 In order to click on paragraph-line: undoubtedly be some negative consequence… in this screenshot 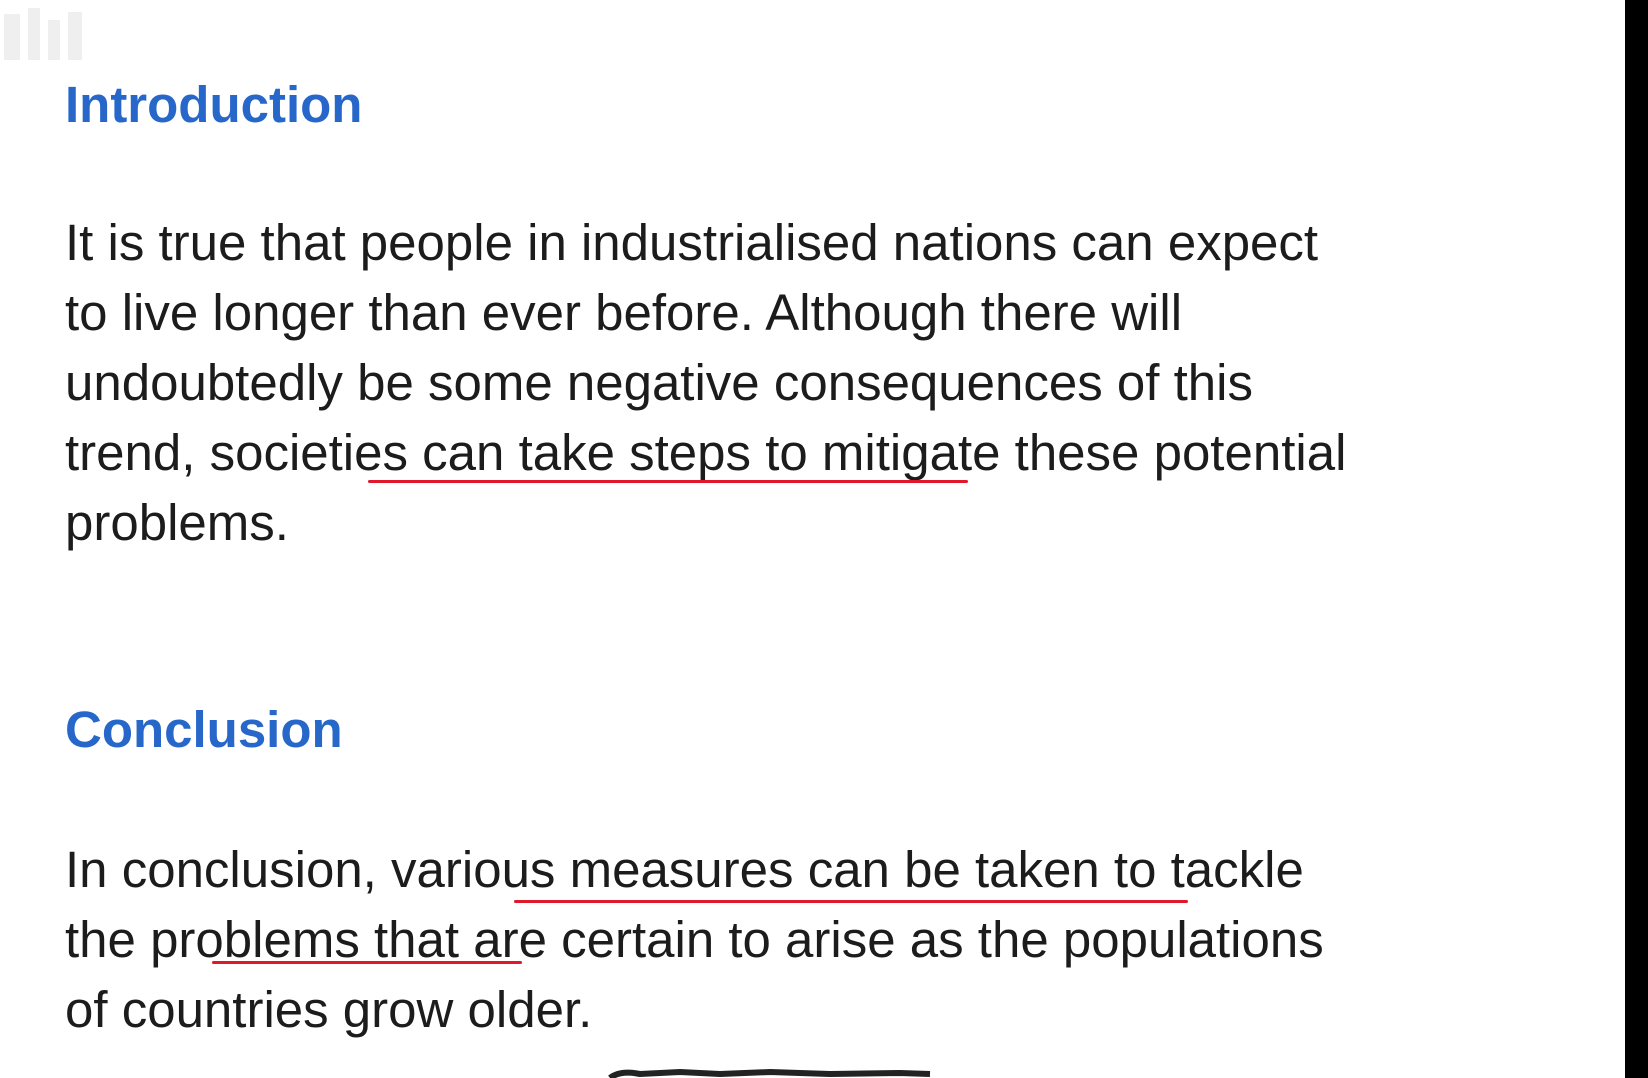, I will do `click(659, 382)`.